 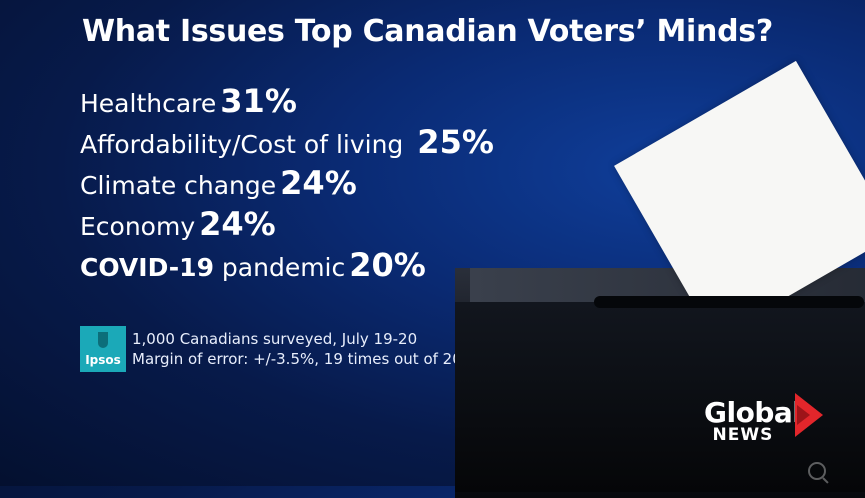 What do you see at coordinates (147, 267) in the screenshot?
I see `issue-name: COVID-19` at bounding box center [147, 267].